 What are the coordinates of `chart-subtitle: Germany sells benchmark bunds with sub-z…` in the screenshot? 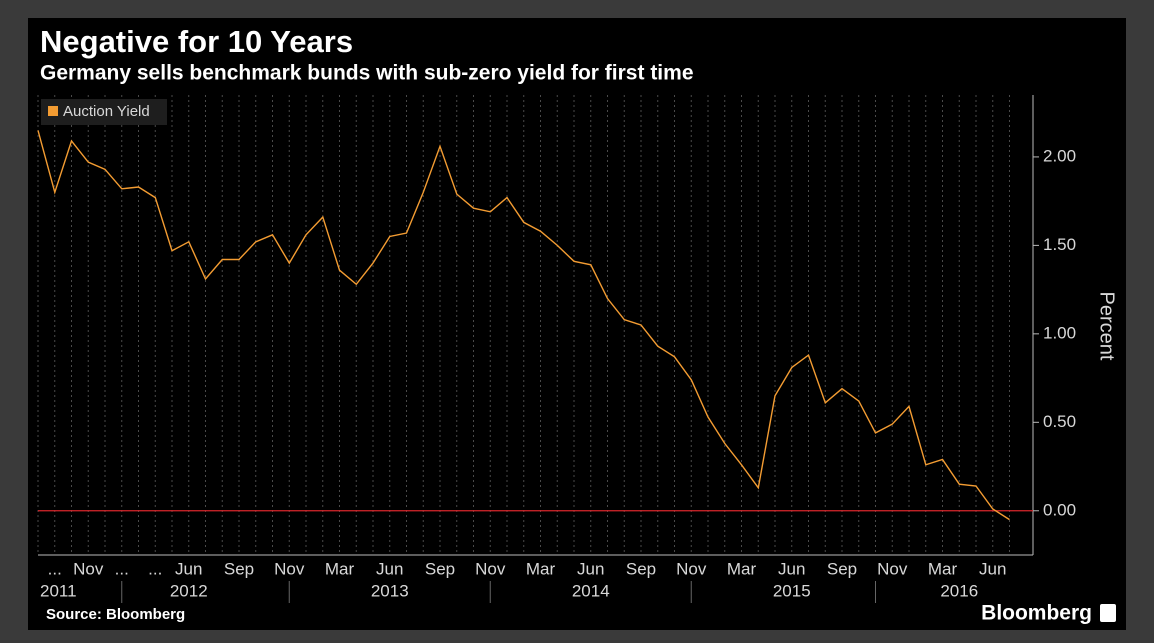 It's located at (367, 73).